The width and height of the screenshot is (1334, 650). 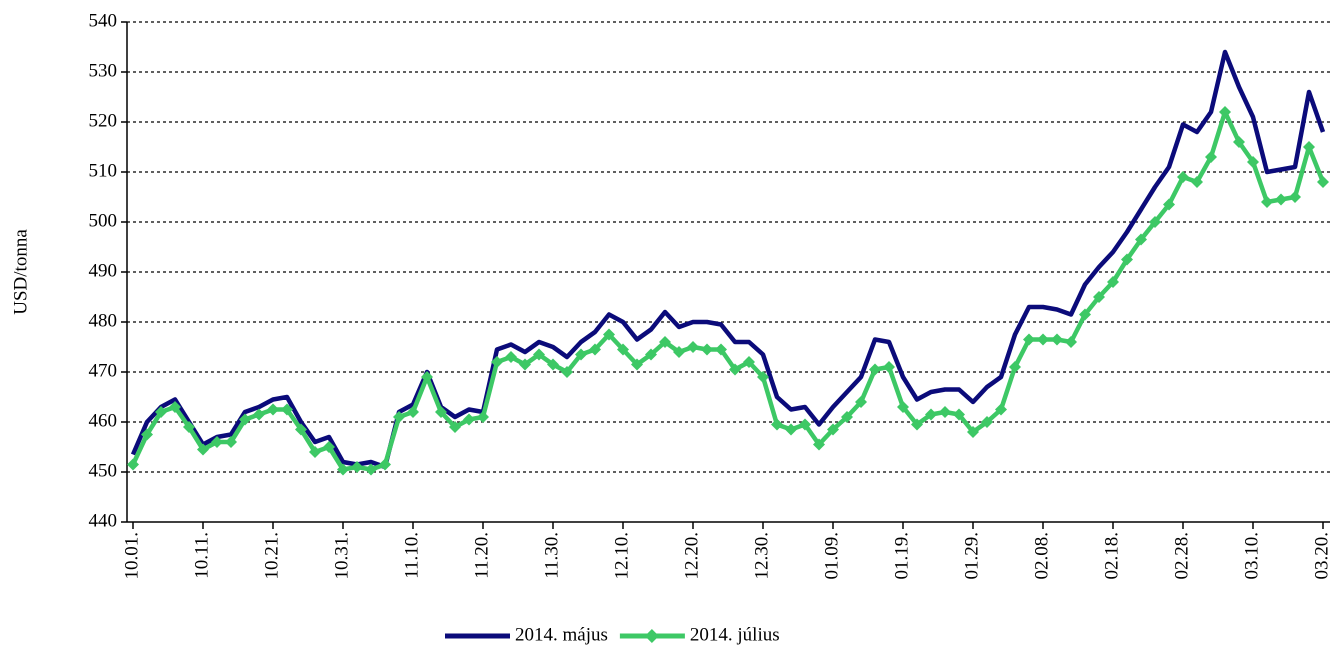 What do you see at coordinates (1041, 556) in the screenshot?
I see `x-tick-label: 02.08.` at bounding box center [1041, 556].